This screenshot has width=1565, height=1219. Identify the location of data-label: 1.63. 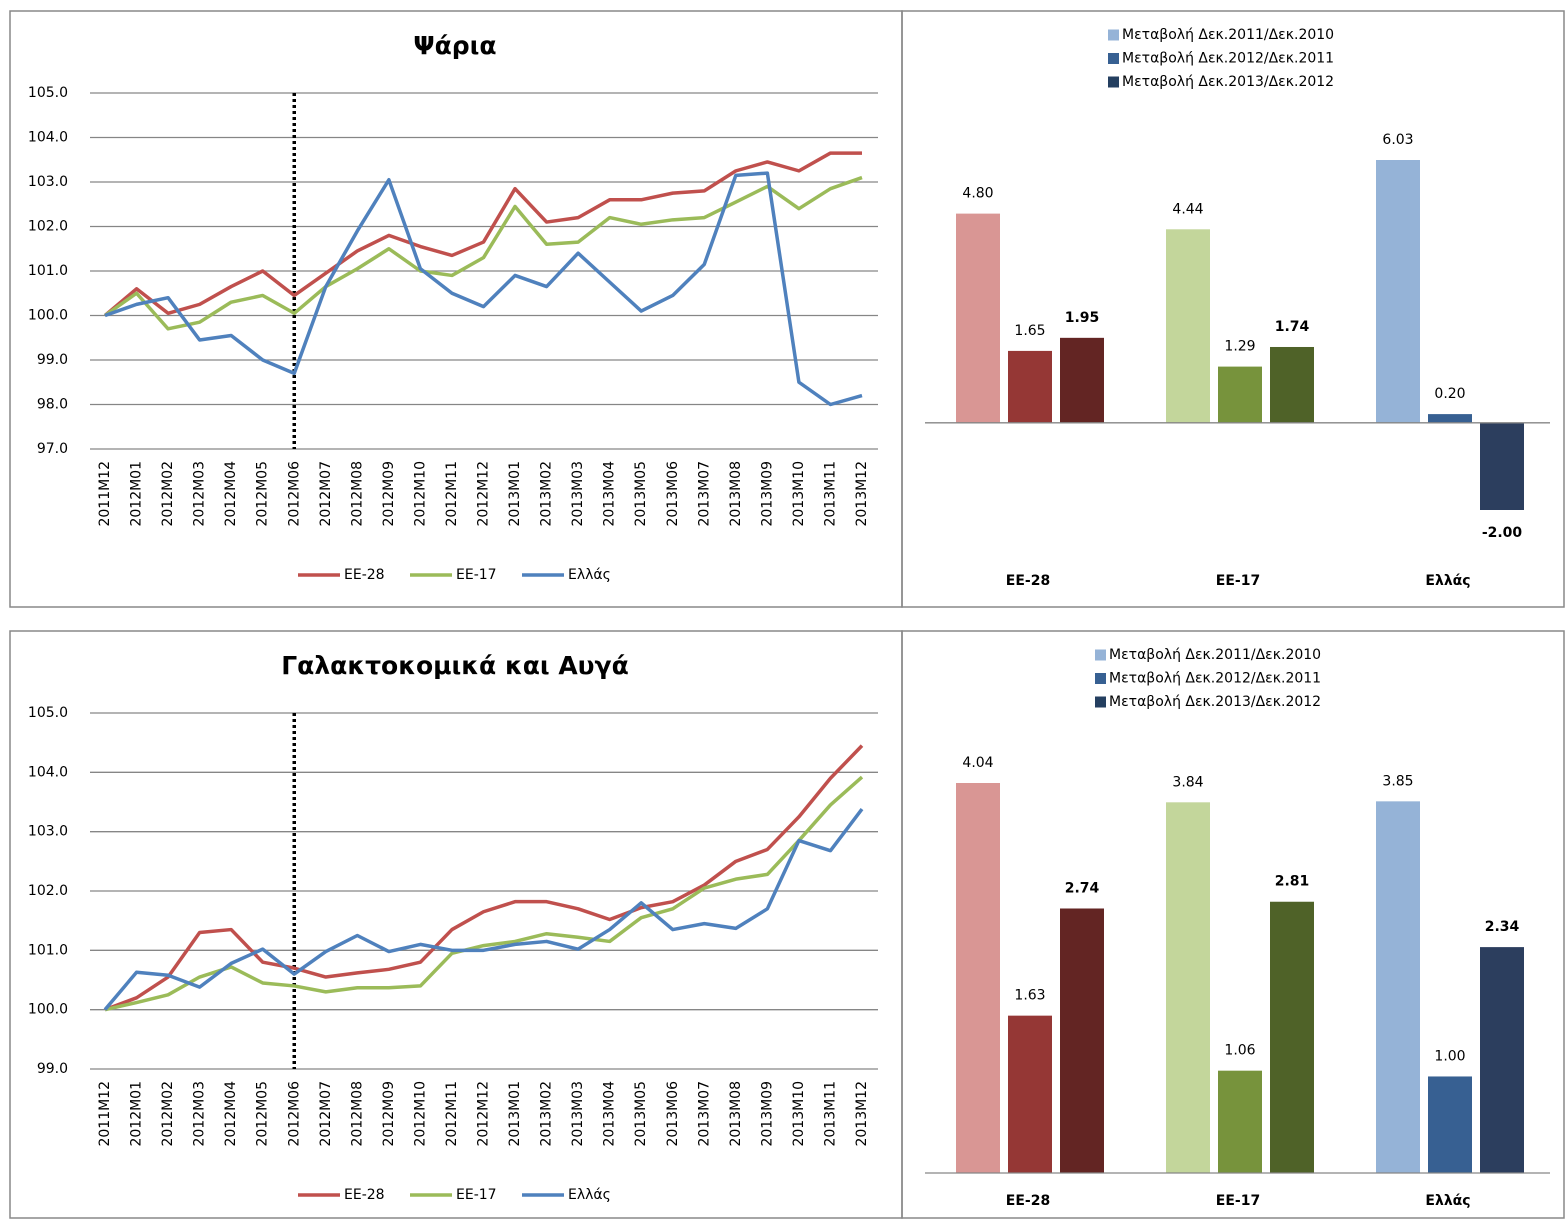
(1029, 996).